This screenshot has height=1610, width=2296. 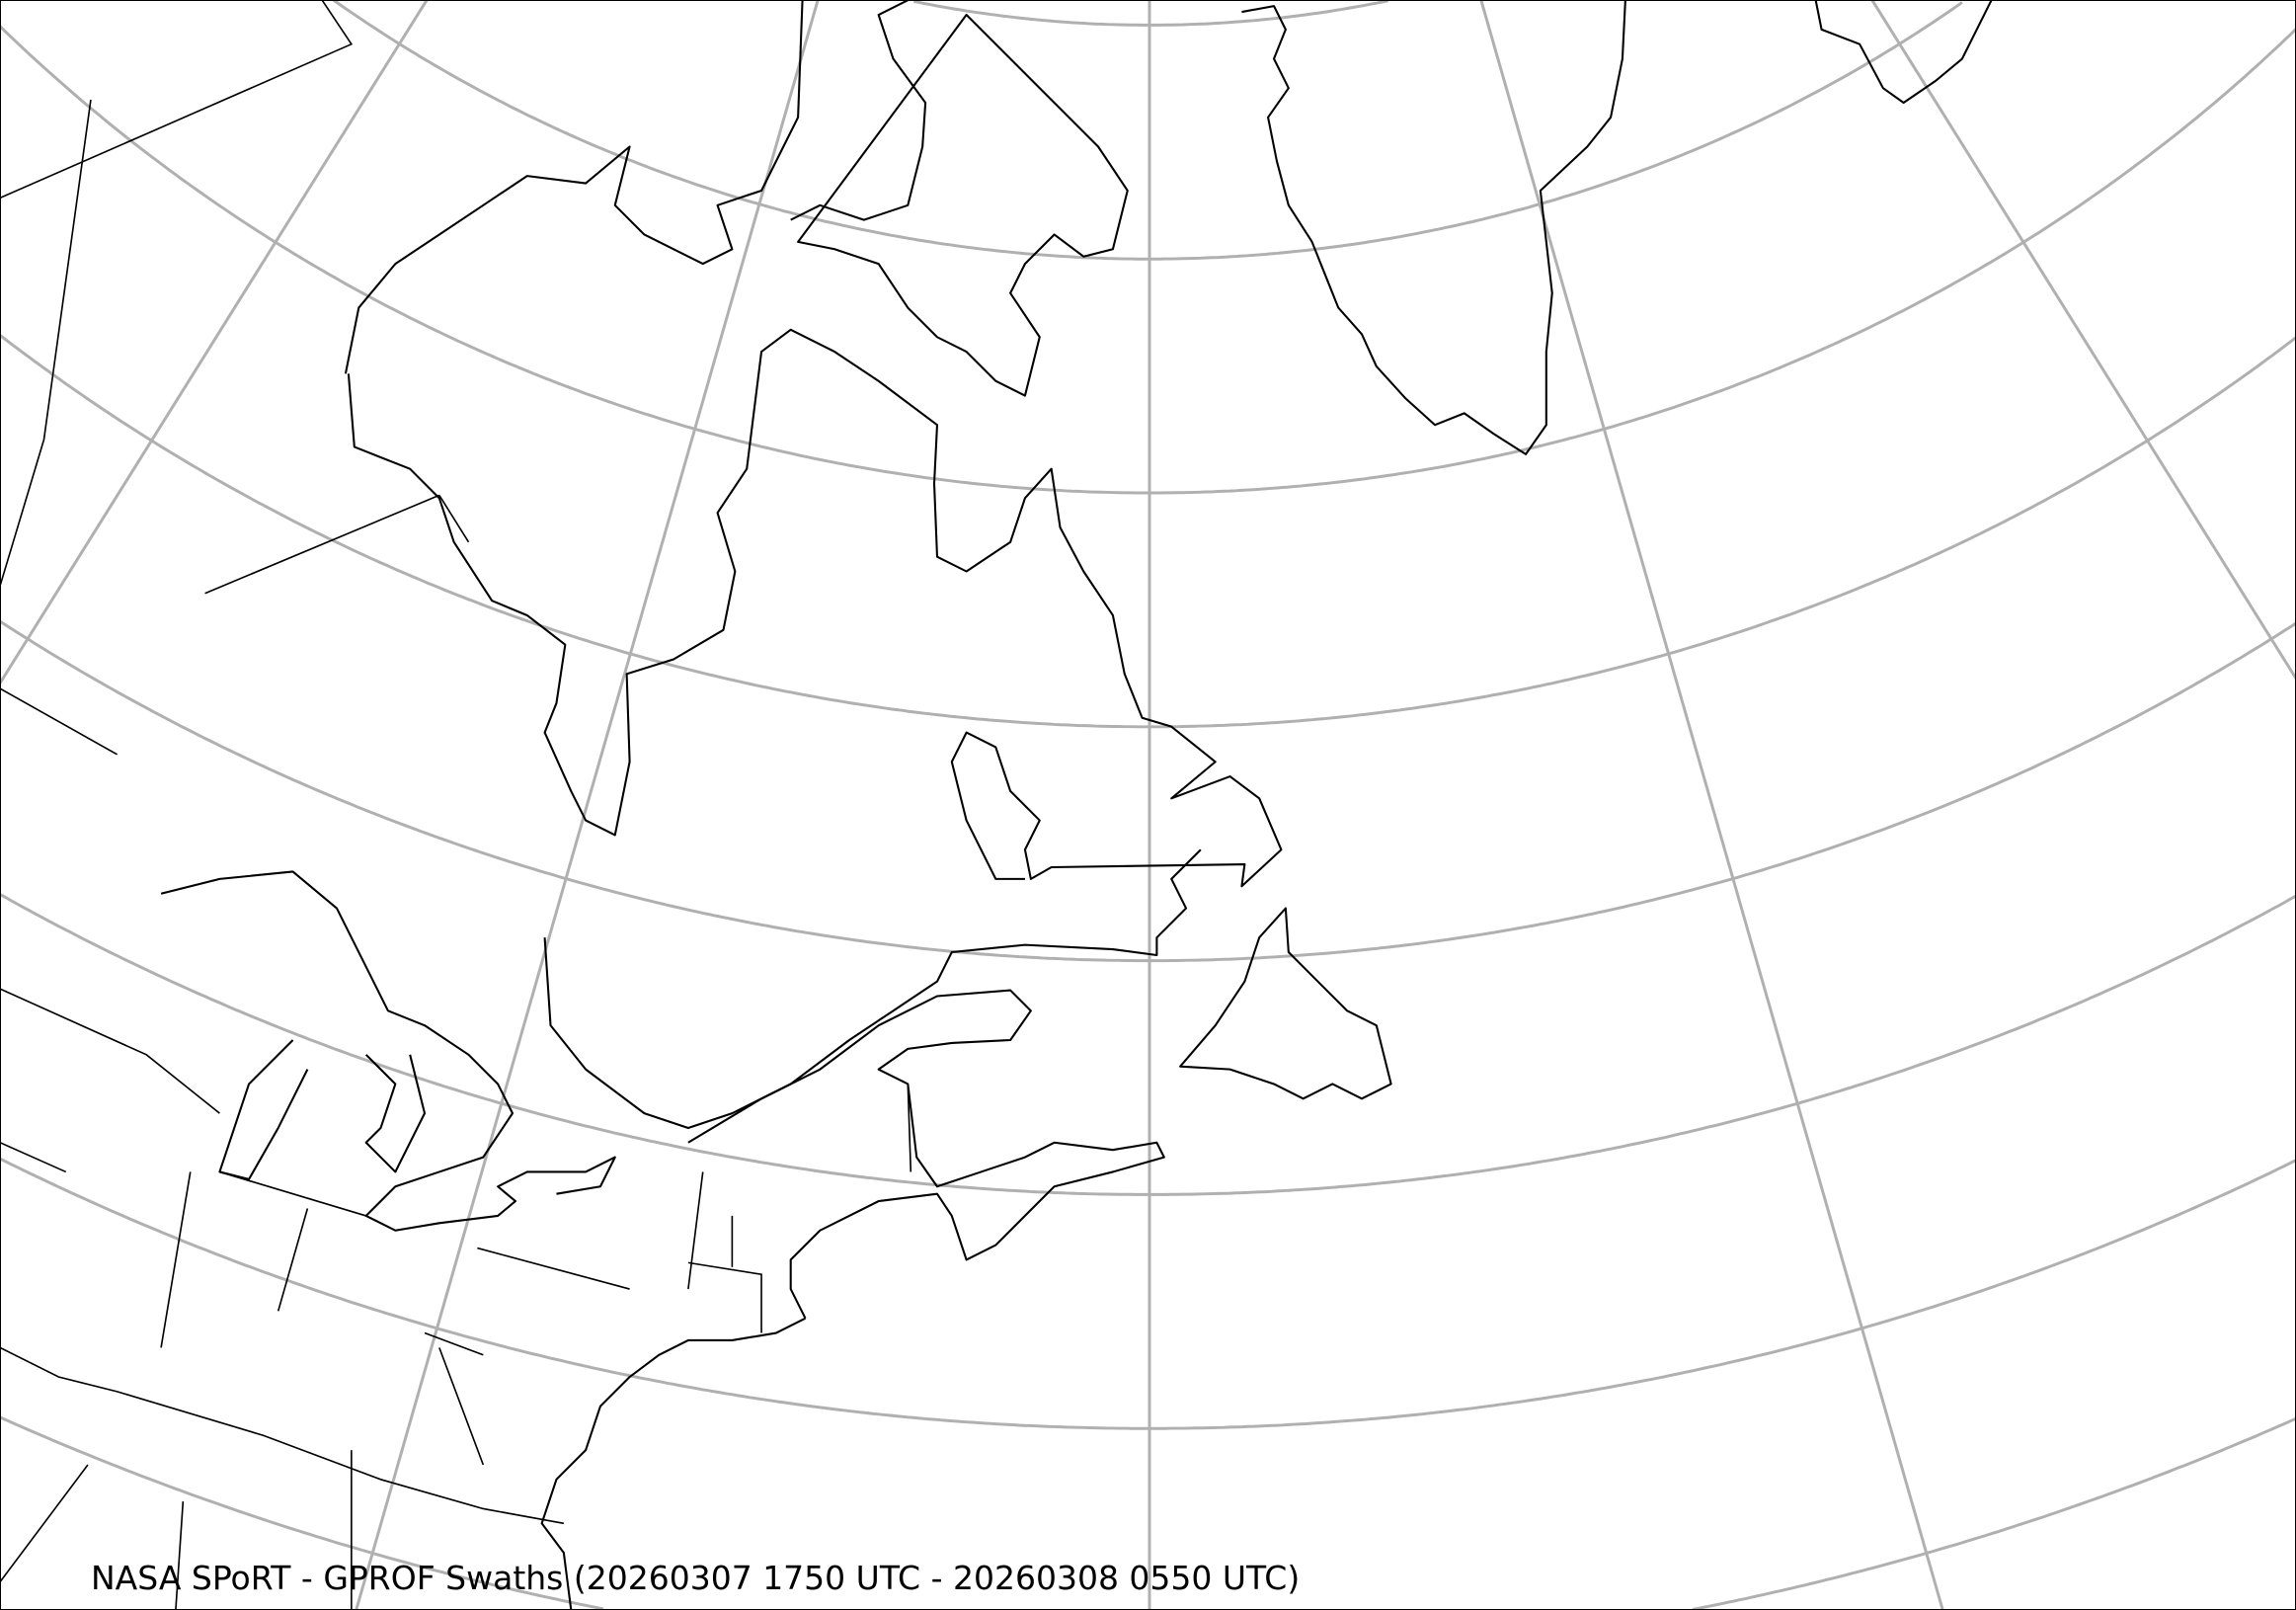 What do you see at coordinates (1148, 1512) in the screenshot?
I see `latitude-line` at bounding box center [1148, 1512].